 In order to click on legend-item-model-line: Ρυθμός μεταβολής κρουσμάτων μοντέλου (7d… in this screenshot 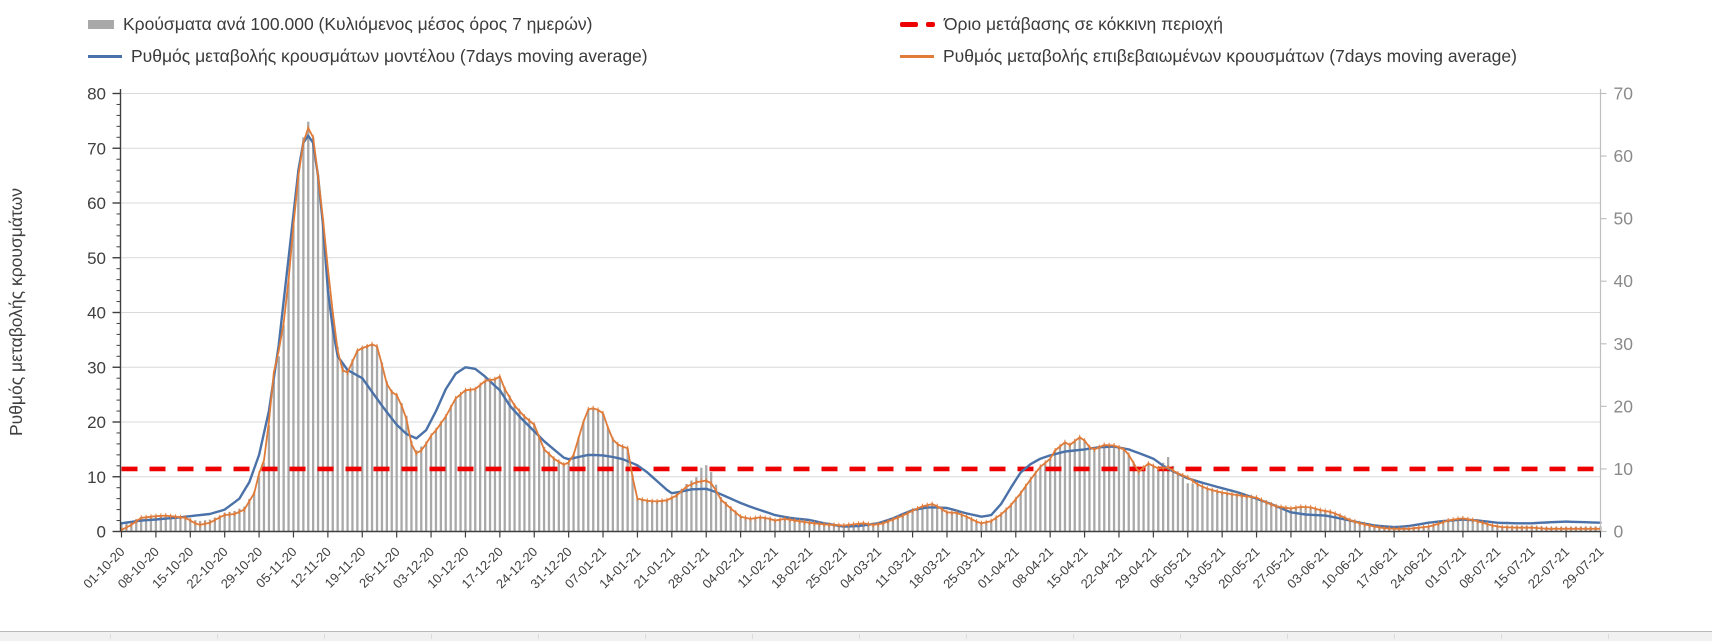, I will do `click(368, 56)`.